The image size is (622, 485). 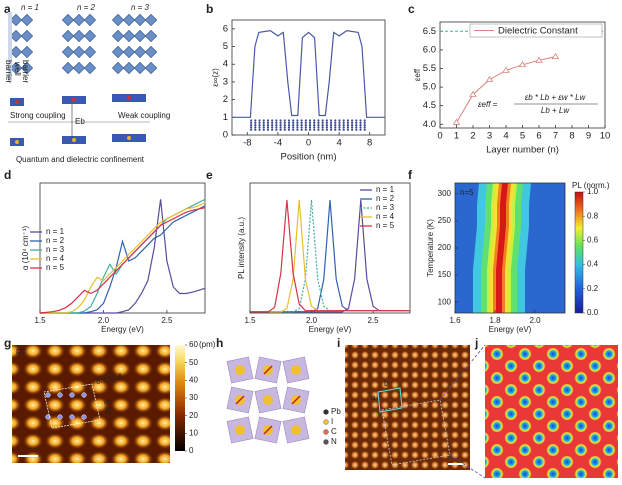 I want to click on x-tick-label: 0, so click(x=439, y=136).